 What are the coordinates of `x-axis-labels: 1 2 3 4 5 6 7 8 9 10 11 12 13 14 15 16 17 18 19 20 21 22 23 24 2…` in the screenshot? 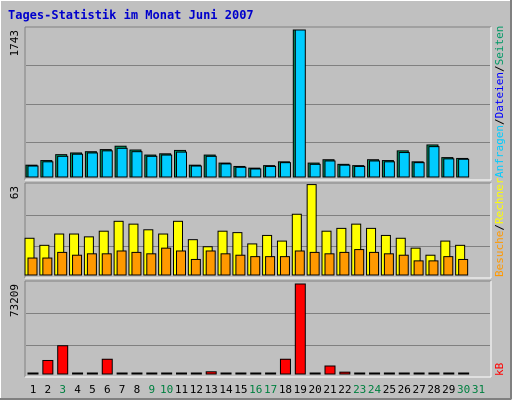 It's located at (257, 389).